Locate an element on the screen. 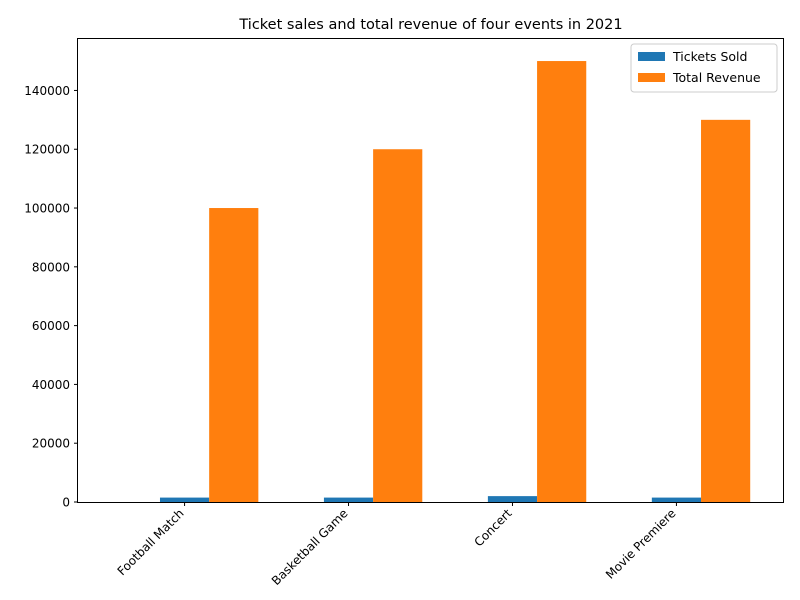 Image resolution: width=800 pixels, height=600 pixels. legend-box is located at coordinates (704, 68).